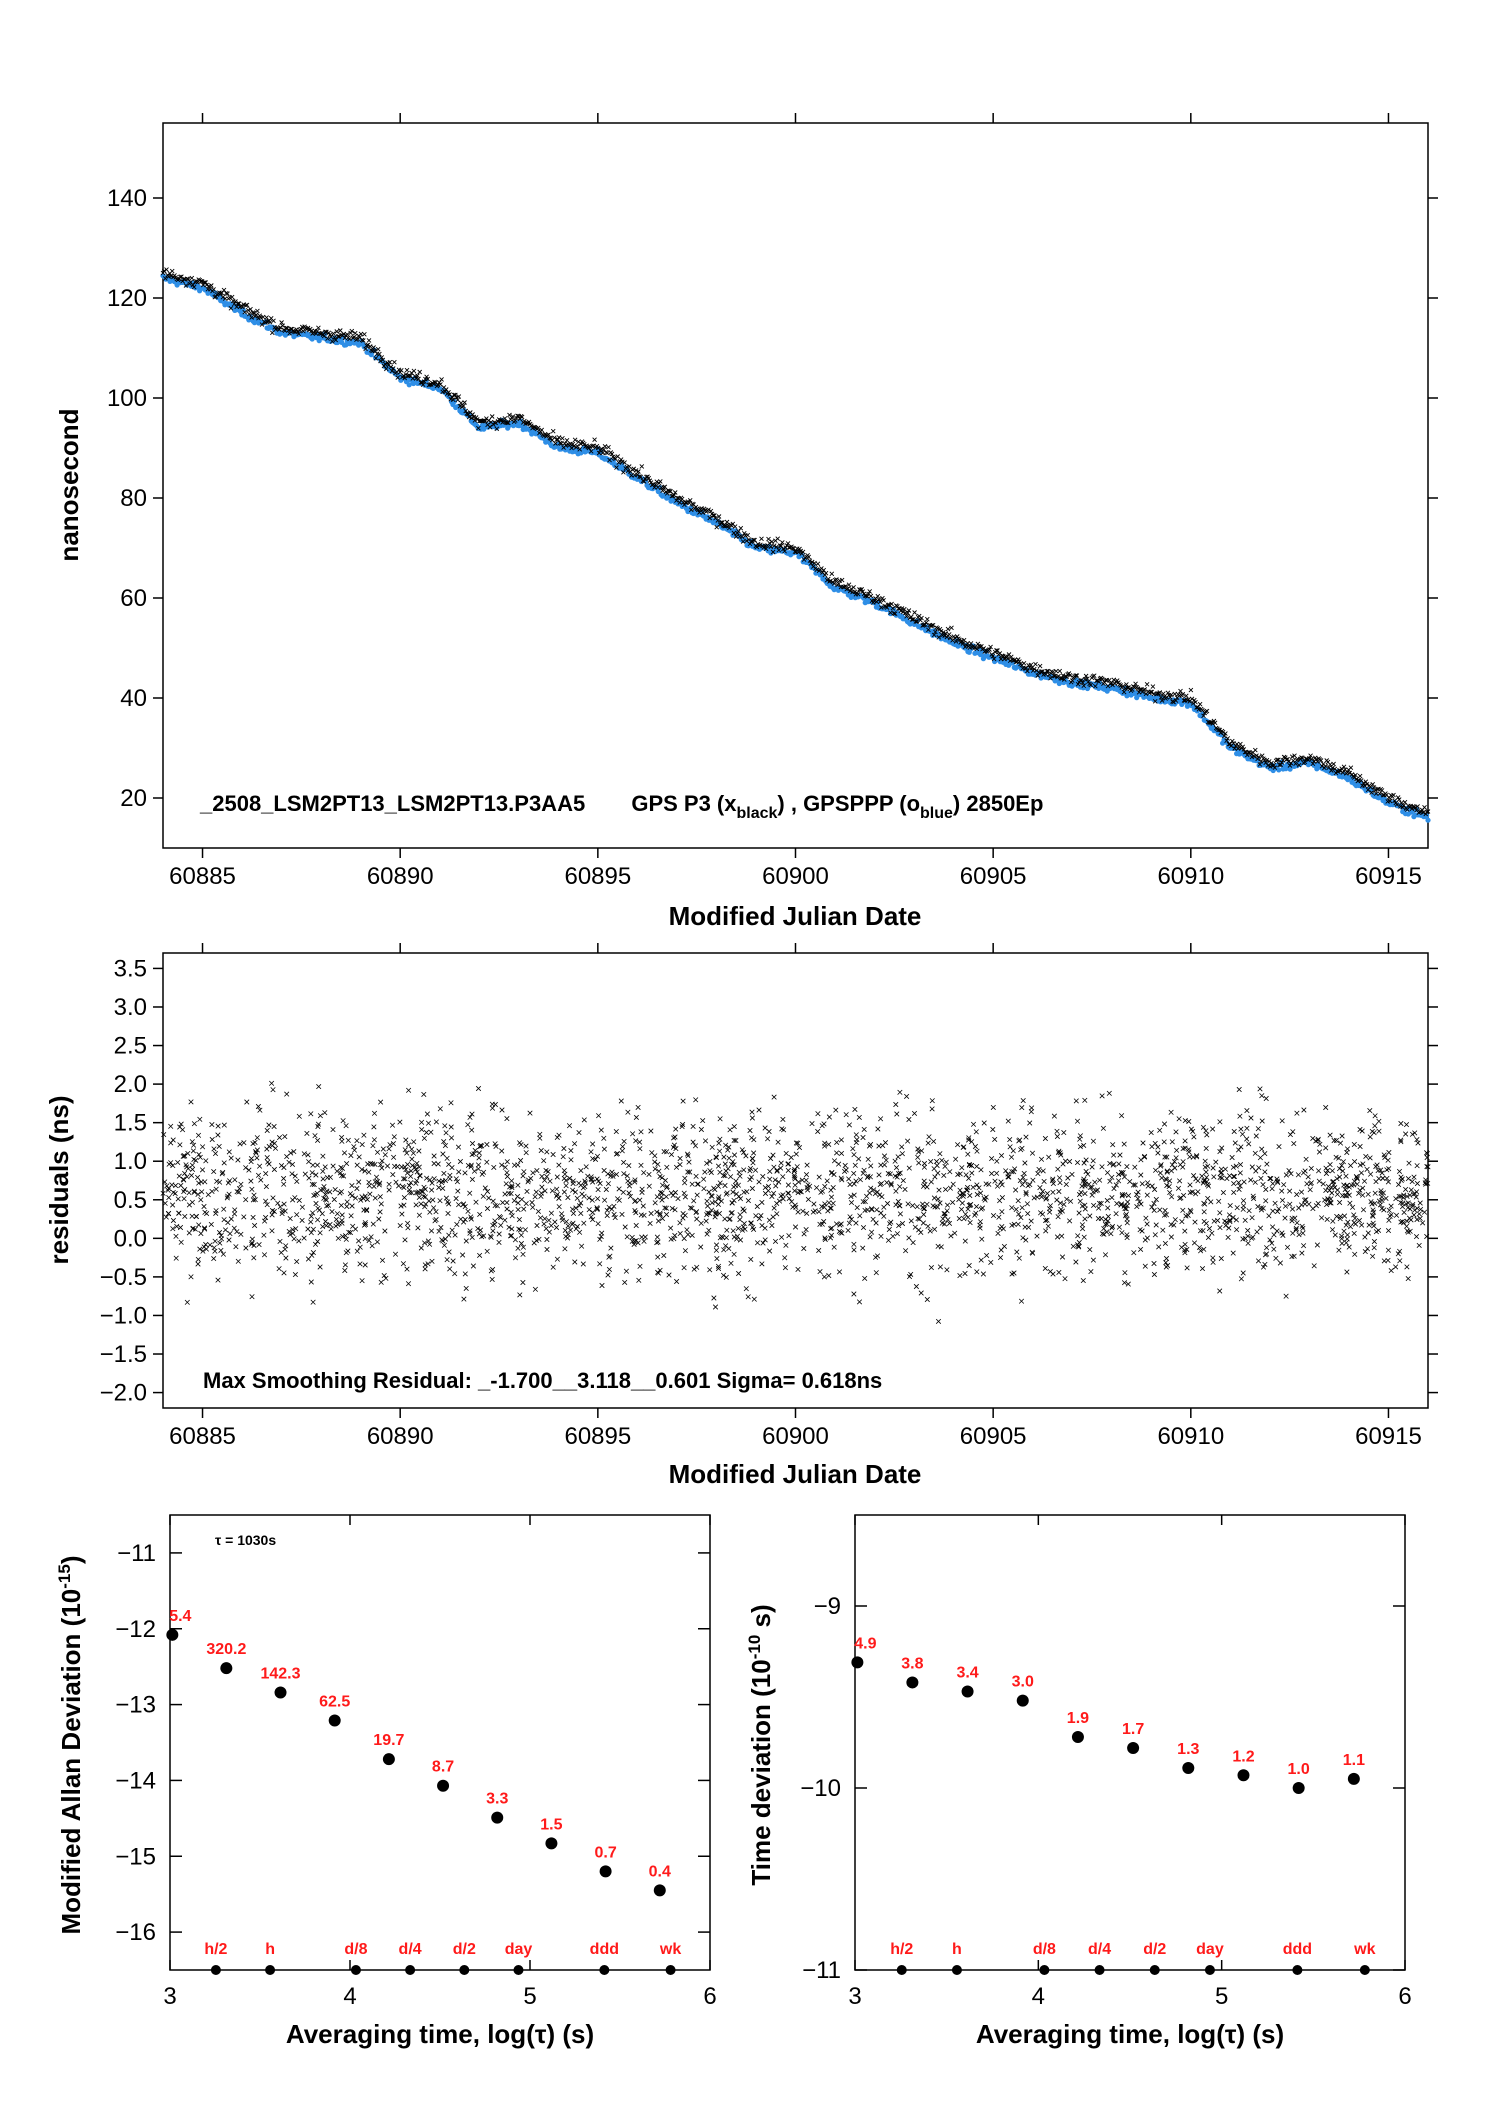  Describe the element at coordinates (135, 1932) in the screenshot. I see `y-tick-label: −16` at that location.